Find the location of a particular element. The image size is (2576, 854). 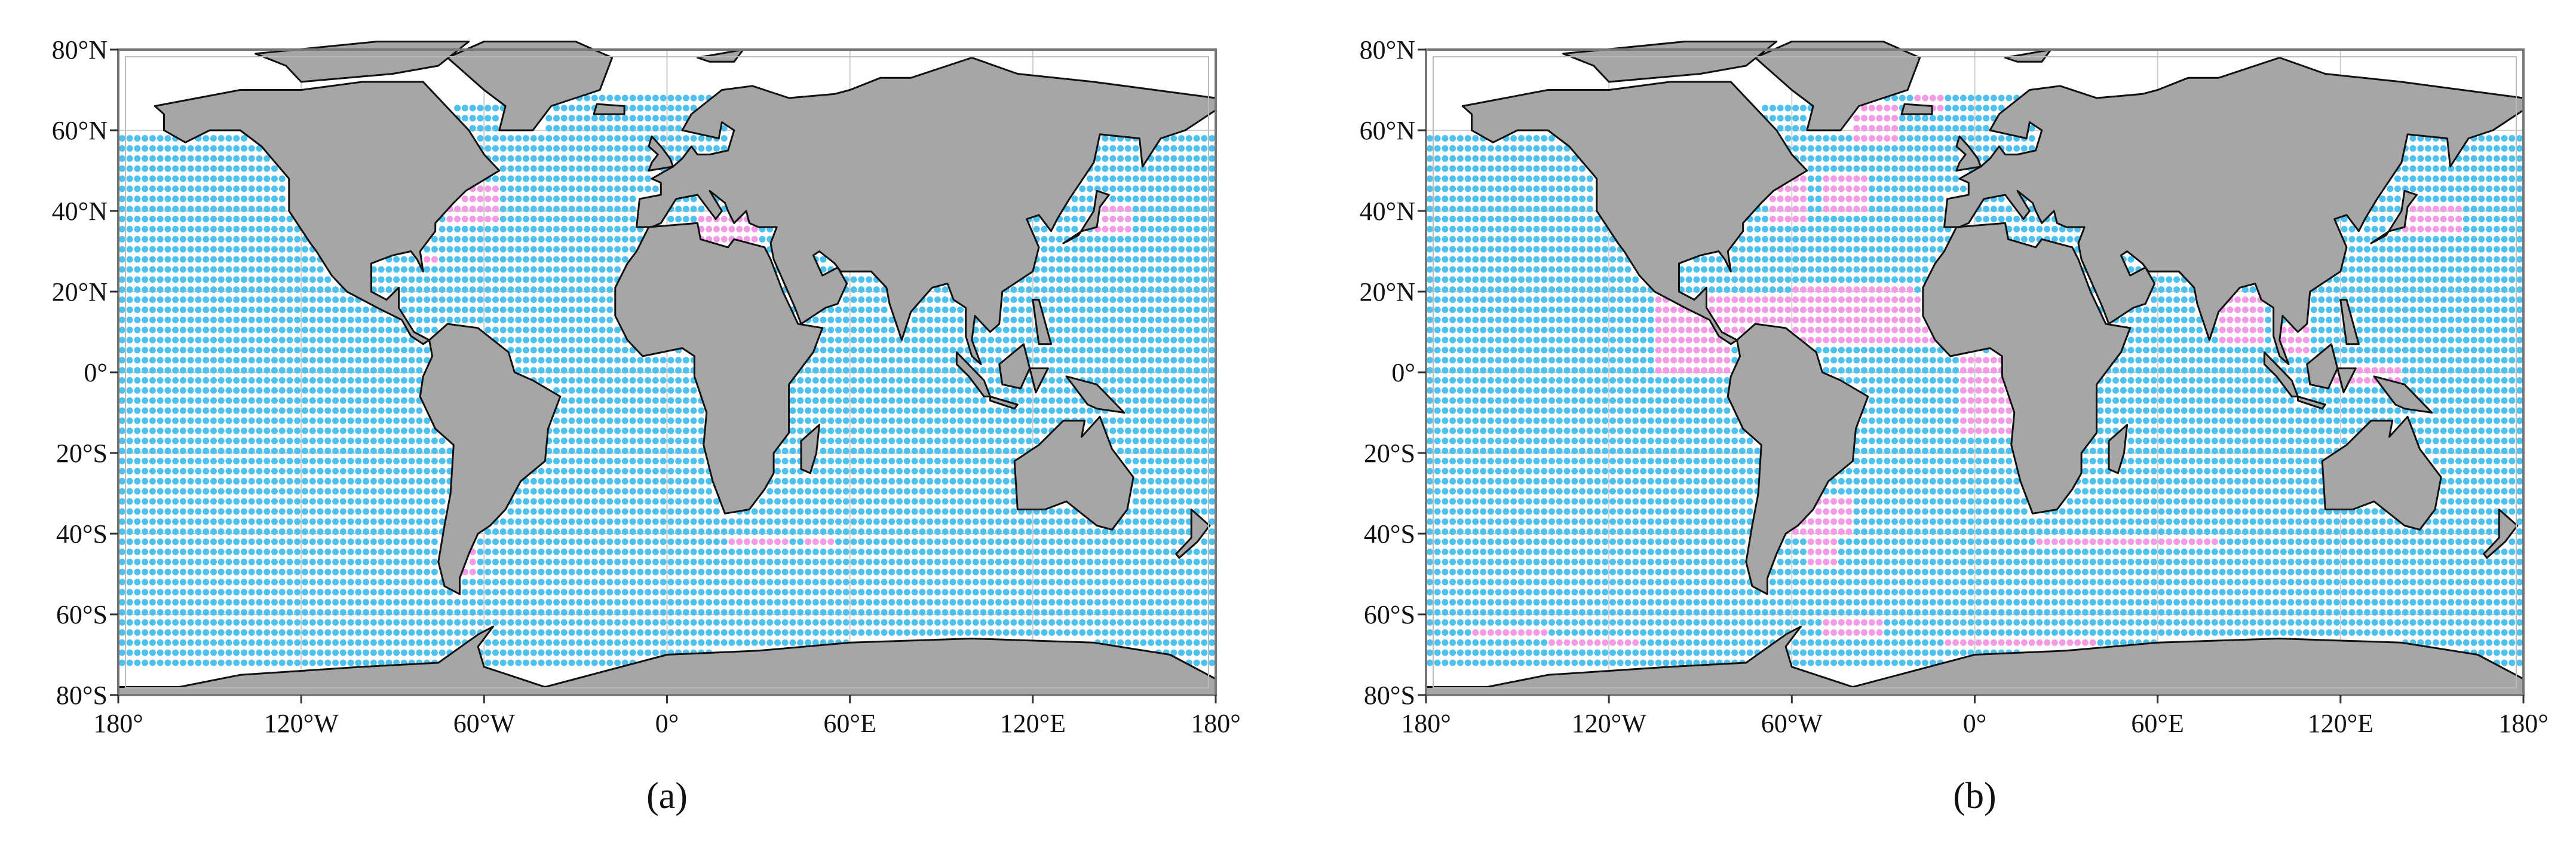

dot-highlight is located at coordinates (496, 219).